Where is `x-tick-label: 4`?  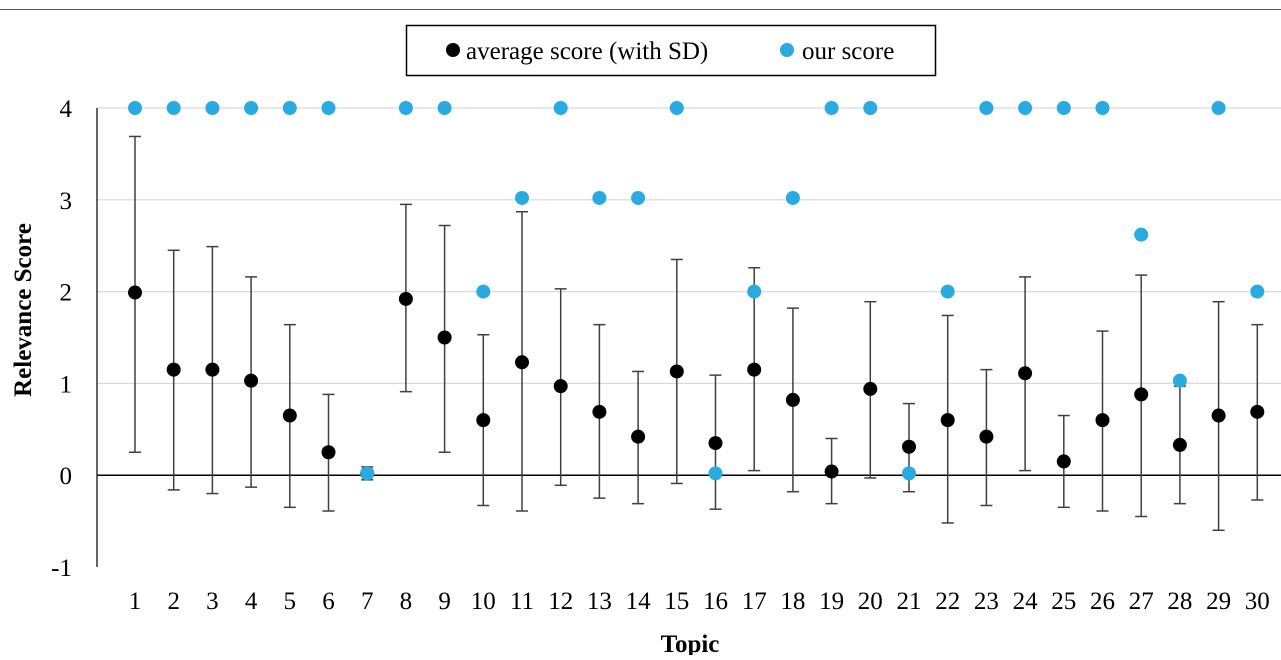
x-tick-label: 4 is located at coordinates (251, 601).